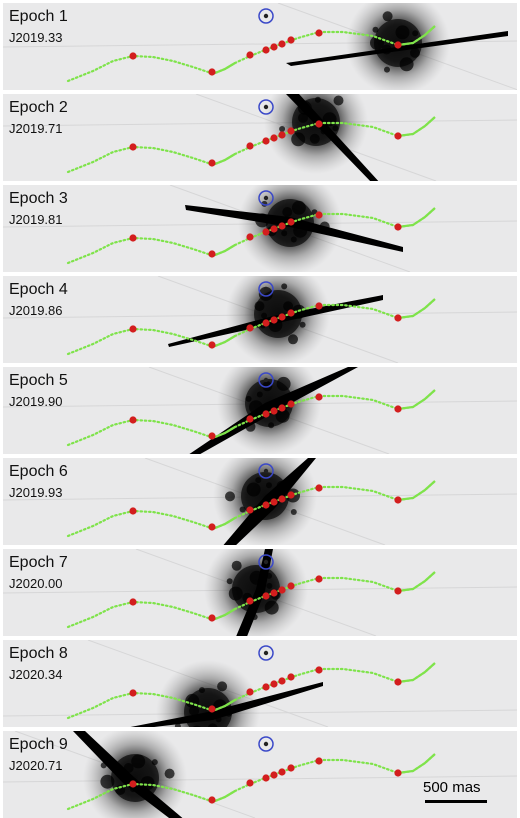 The image size is (520, 818). What do you see at coordinates (36, 492) in the screenshot?
I see `epoch-date: J2019.93` at bounding box center [36, 492].